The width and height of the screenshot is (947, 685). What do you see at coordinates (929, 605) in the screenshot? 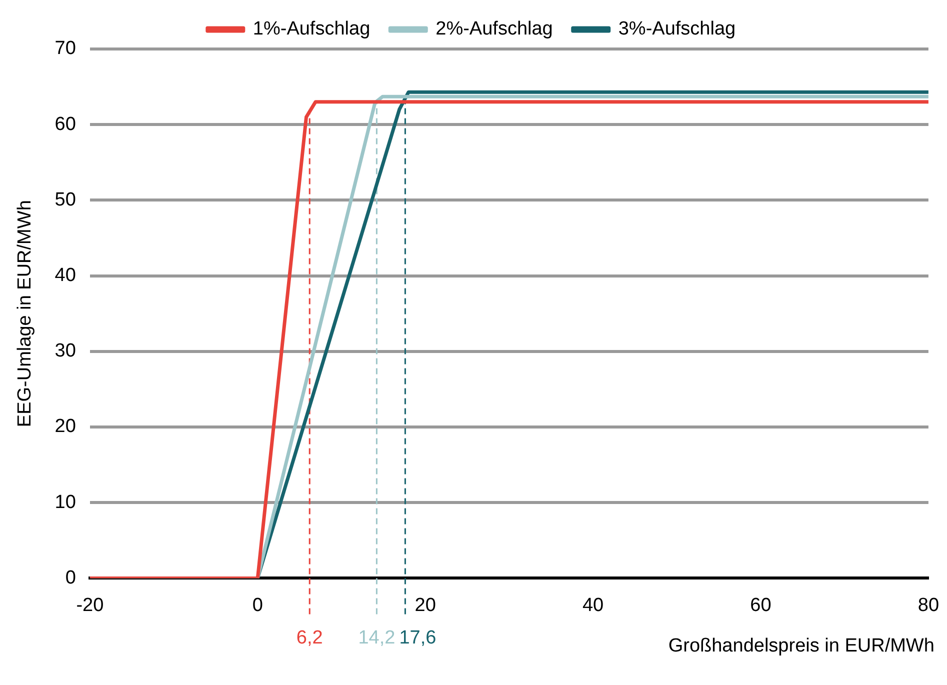
I see `x-tick-label: 80` at bounding box center [929, 605].